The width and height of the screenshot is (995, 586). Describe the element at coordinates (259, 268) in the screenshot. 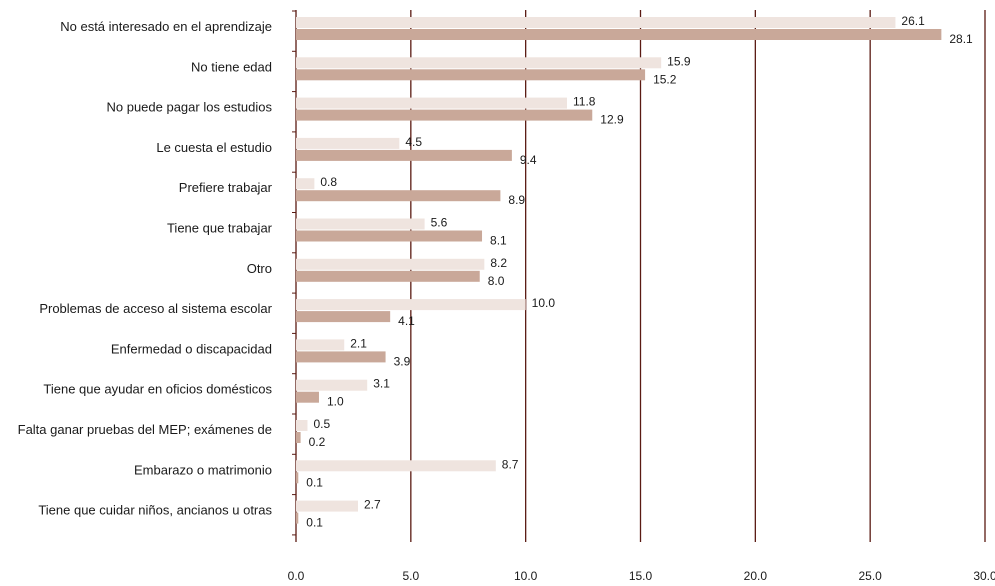

I see `category-label: Otro` at that location.